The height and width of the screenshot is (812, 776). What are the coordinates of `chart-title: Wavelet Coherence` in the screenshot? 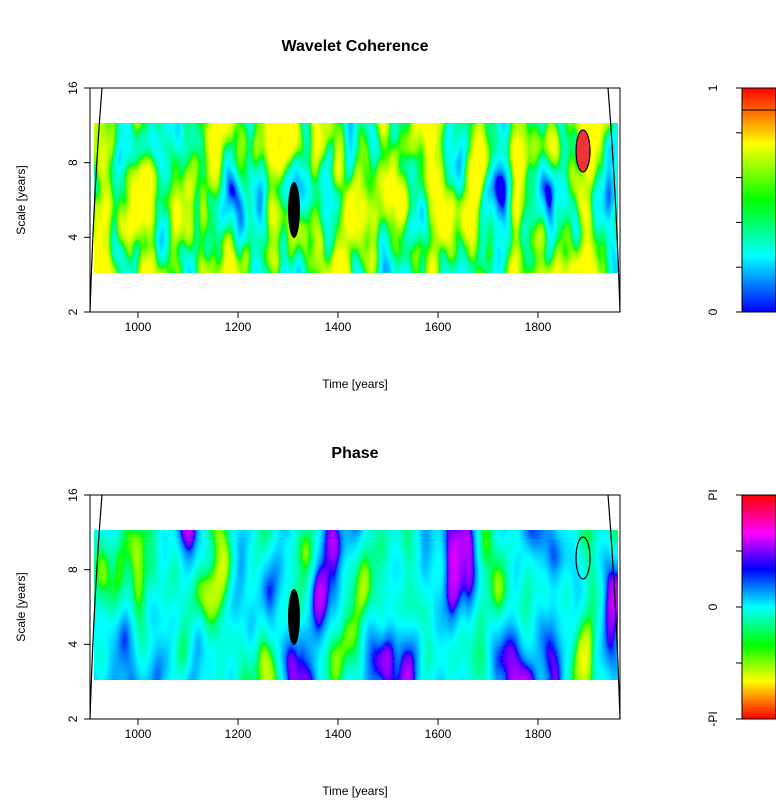 It's located at (354, 46).